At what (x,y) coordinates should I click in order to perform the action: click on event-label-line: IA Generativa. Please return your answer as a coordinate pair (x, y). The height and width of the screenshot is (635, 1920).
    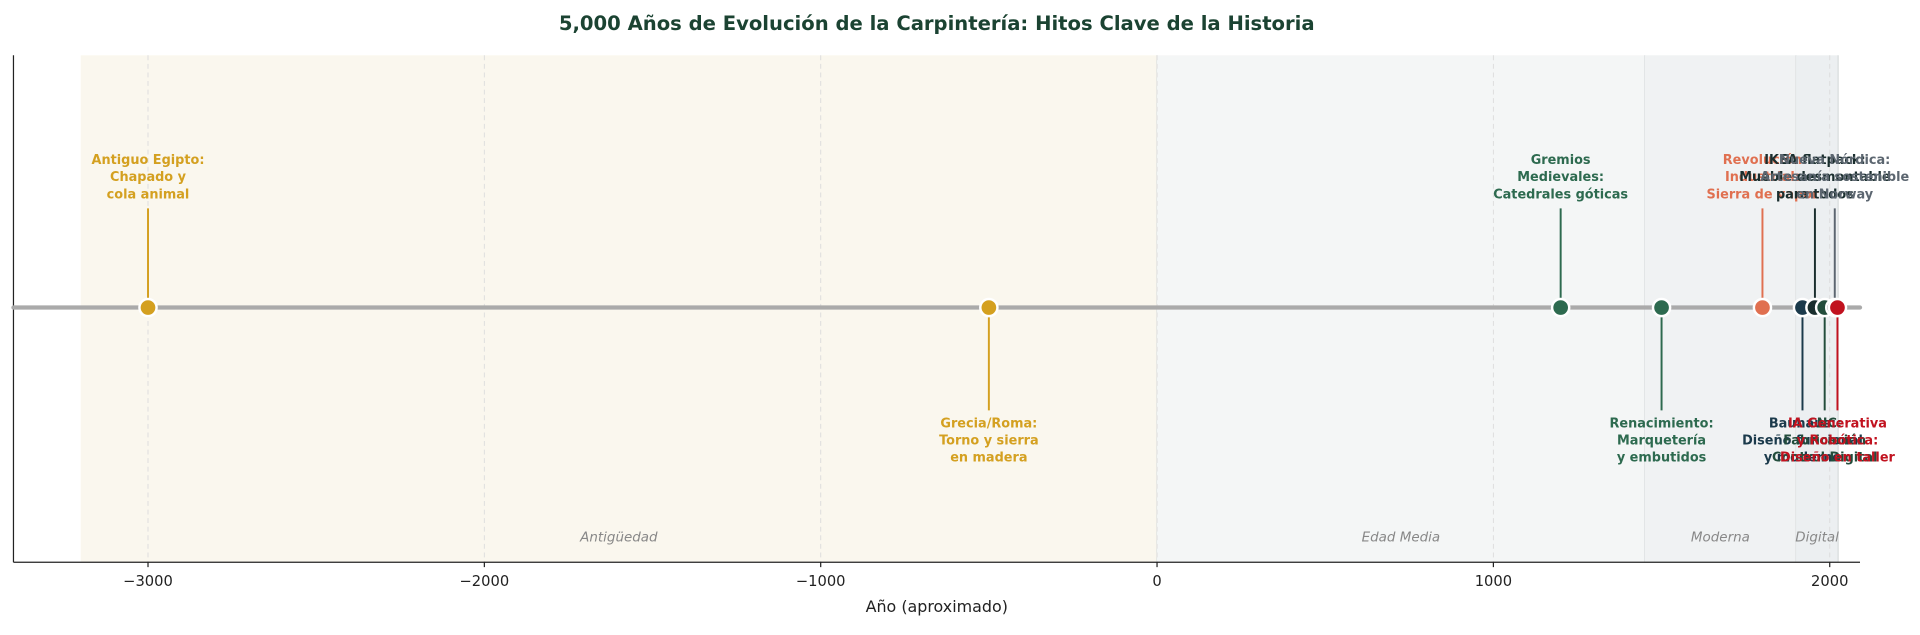
    Looking at the image, I should click on (1837, 423).